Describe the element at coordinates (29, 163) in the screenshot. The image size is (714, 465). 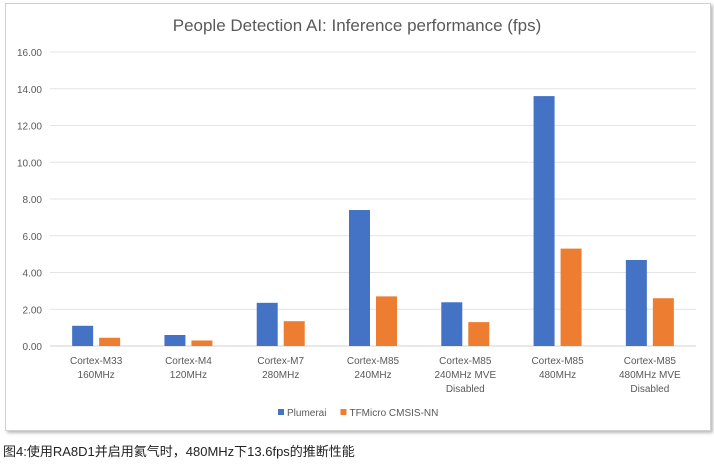
I see `y-tick-label: 10.00` at that location.